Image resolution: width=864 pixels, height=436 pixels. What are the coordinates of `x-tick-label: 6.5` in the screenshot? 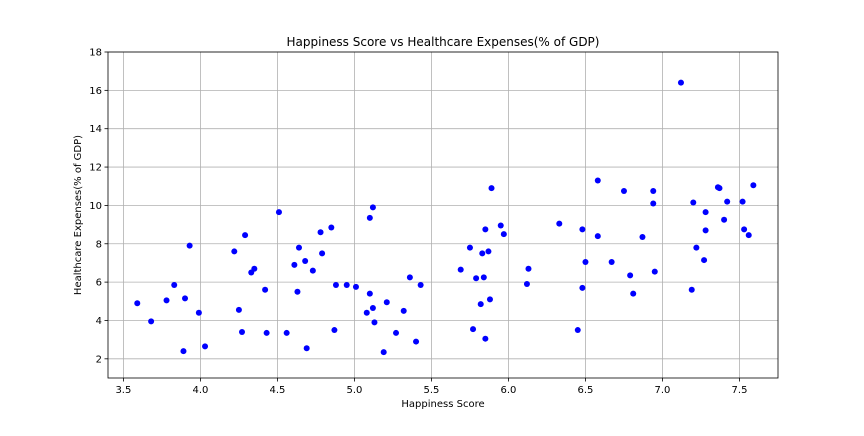 It's located at (586, 390).